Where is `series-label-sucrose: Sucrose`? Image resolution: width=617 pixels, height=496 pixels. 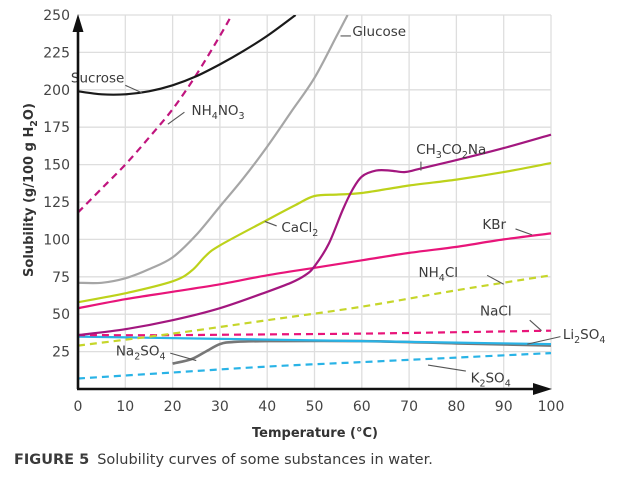 series-label-sucrose: Sucrose is located at coordinates (97, 78).